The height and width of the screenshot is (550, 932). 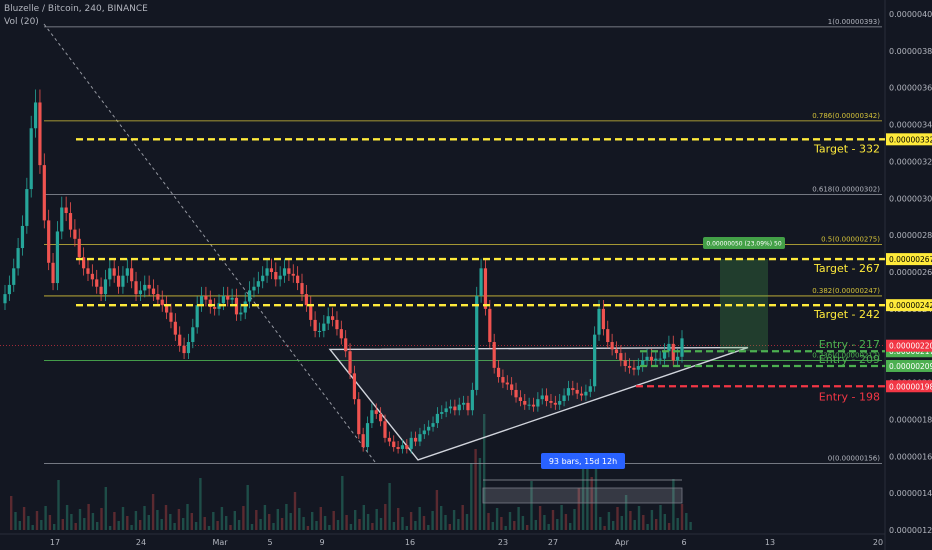 What do you see at coordinates (846, 314) in the screenshot?
I see `target-label: Target - 242` at bounding box center [846, 314].